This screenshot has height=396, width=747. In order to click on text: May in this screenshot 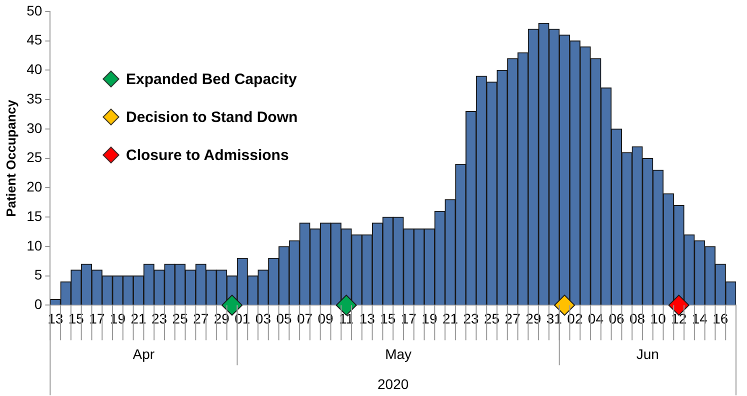, I will do `click(398, 354)`.